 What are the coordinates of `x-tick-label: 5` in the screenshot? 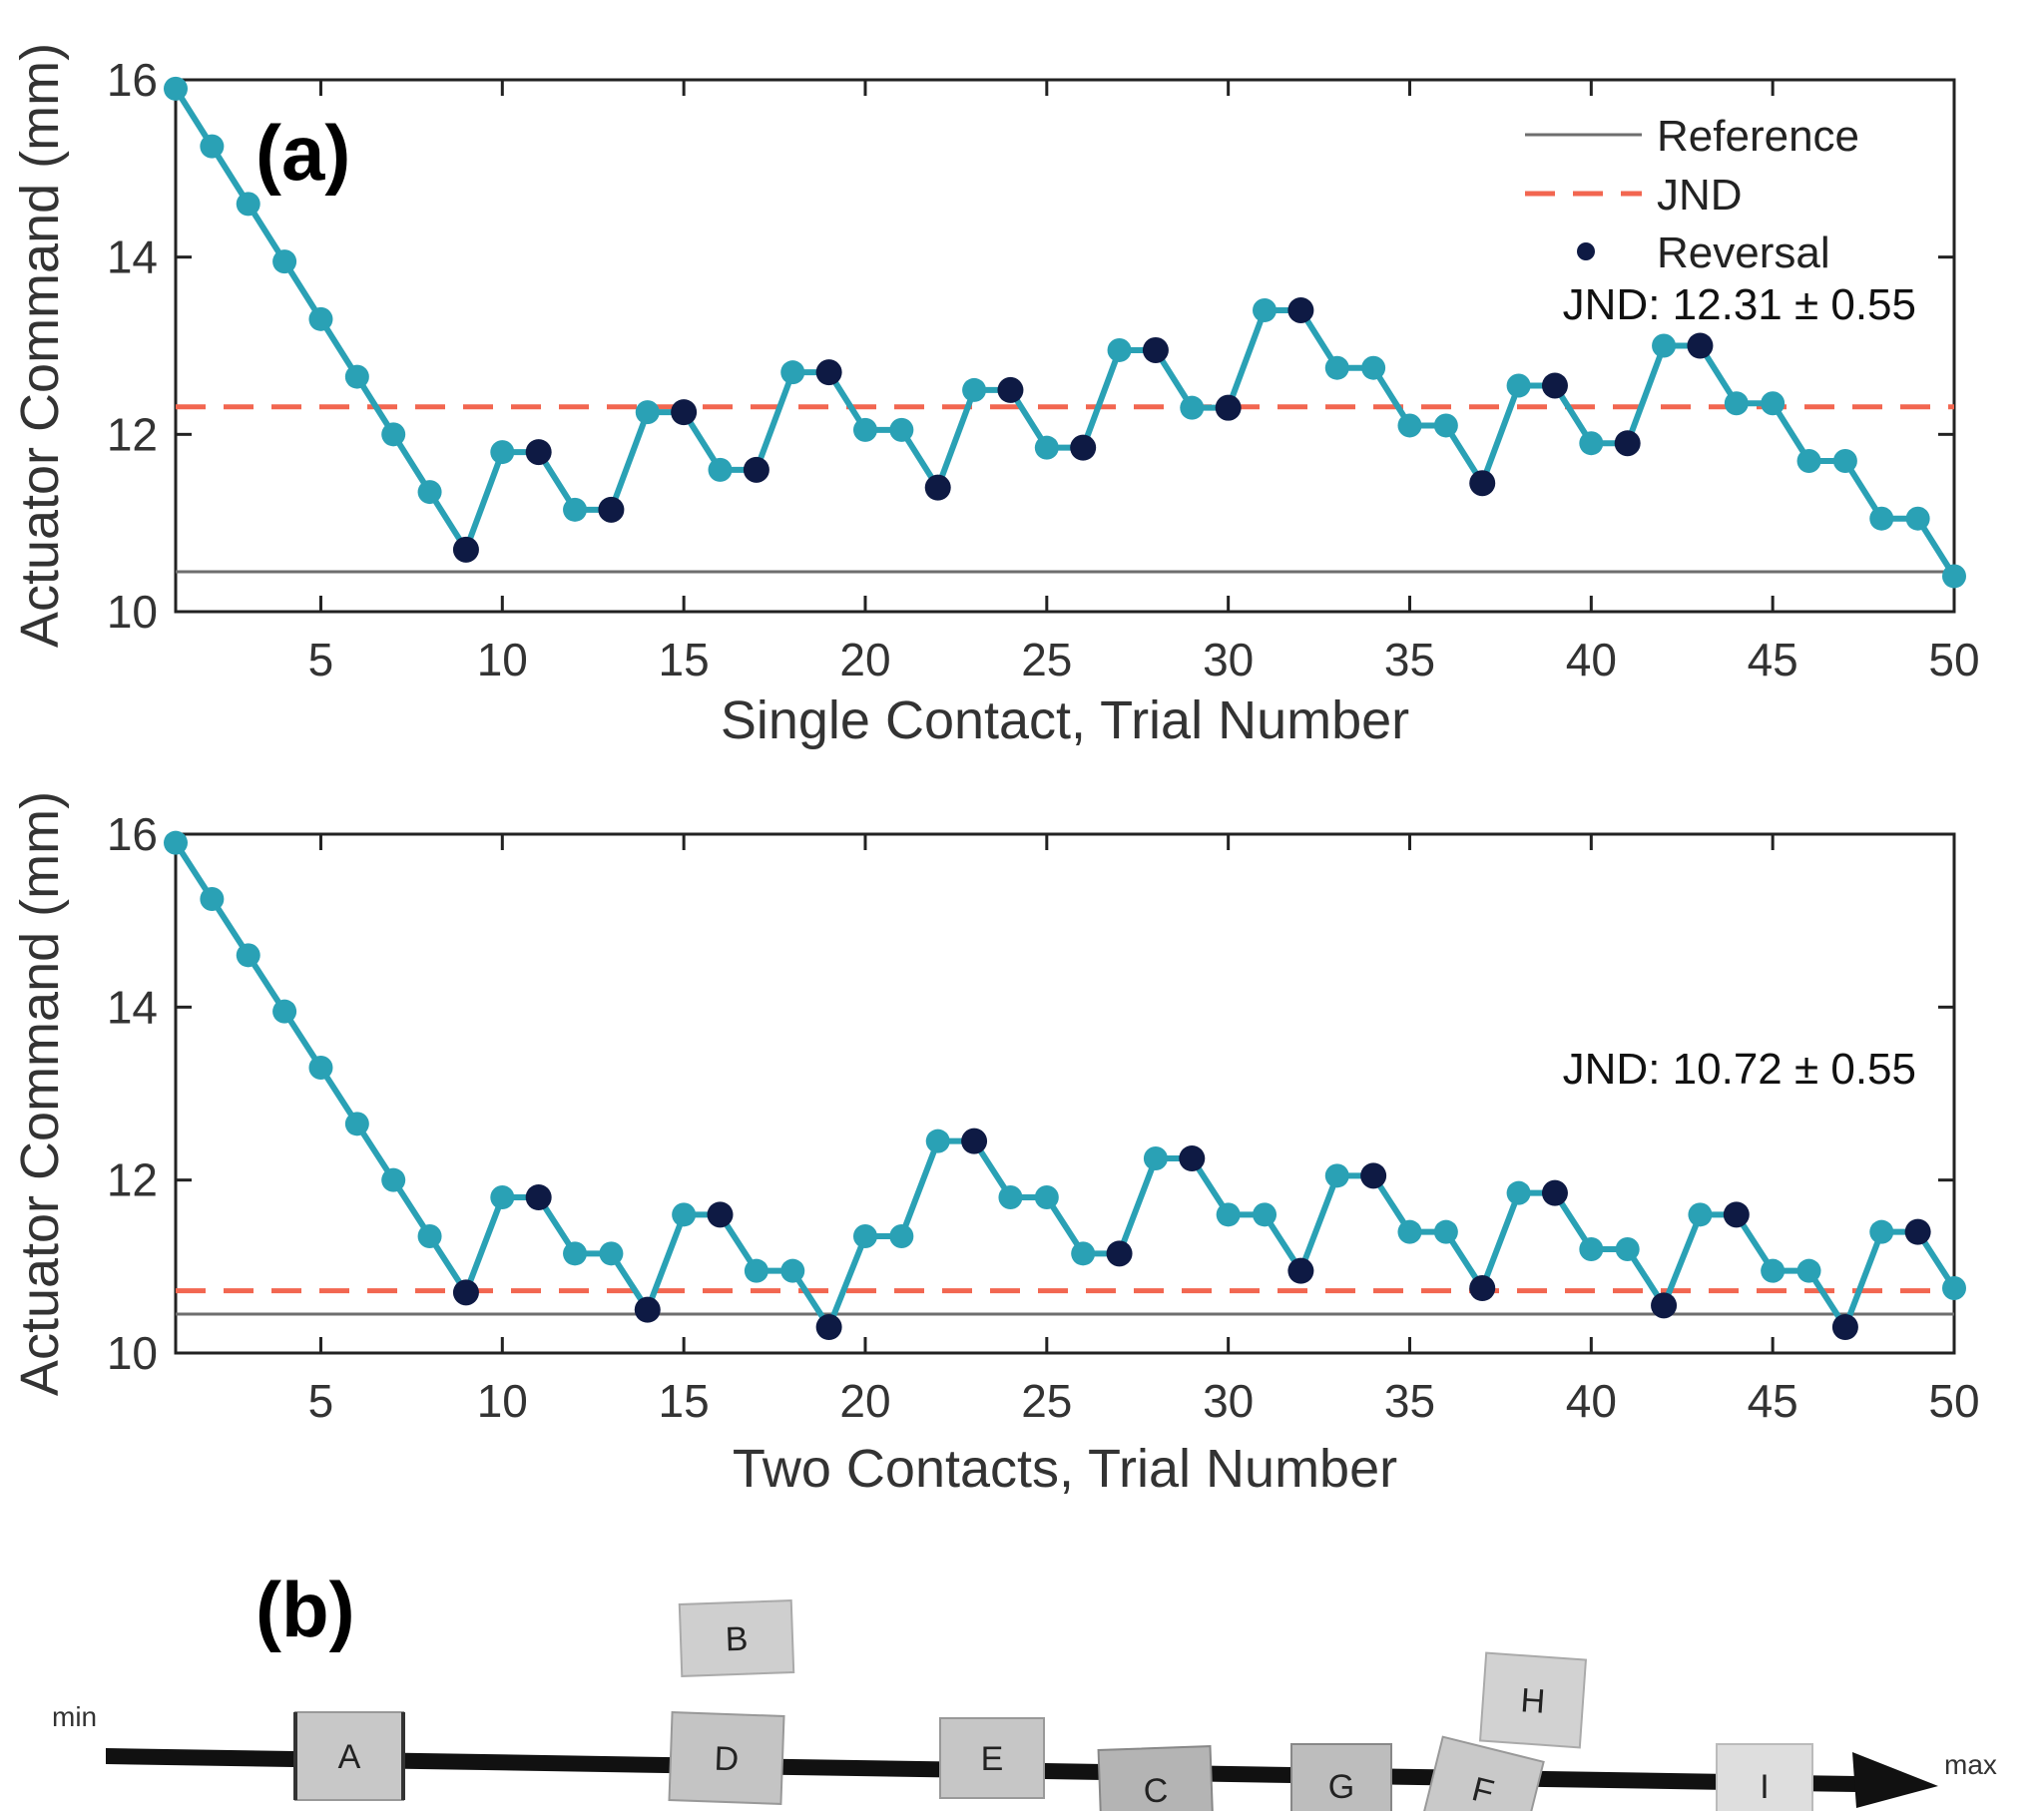 It's located at (321, 659).